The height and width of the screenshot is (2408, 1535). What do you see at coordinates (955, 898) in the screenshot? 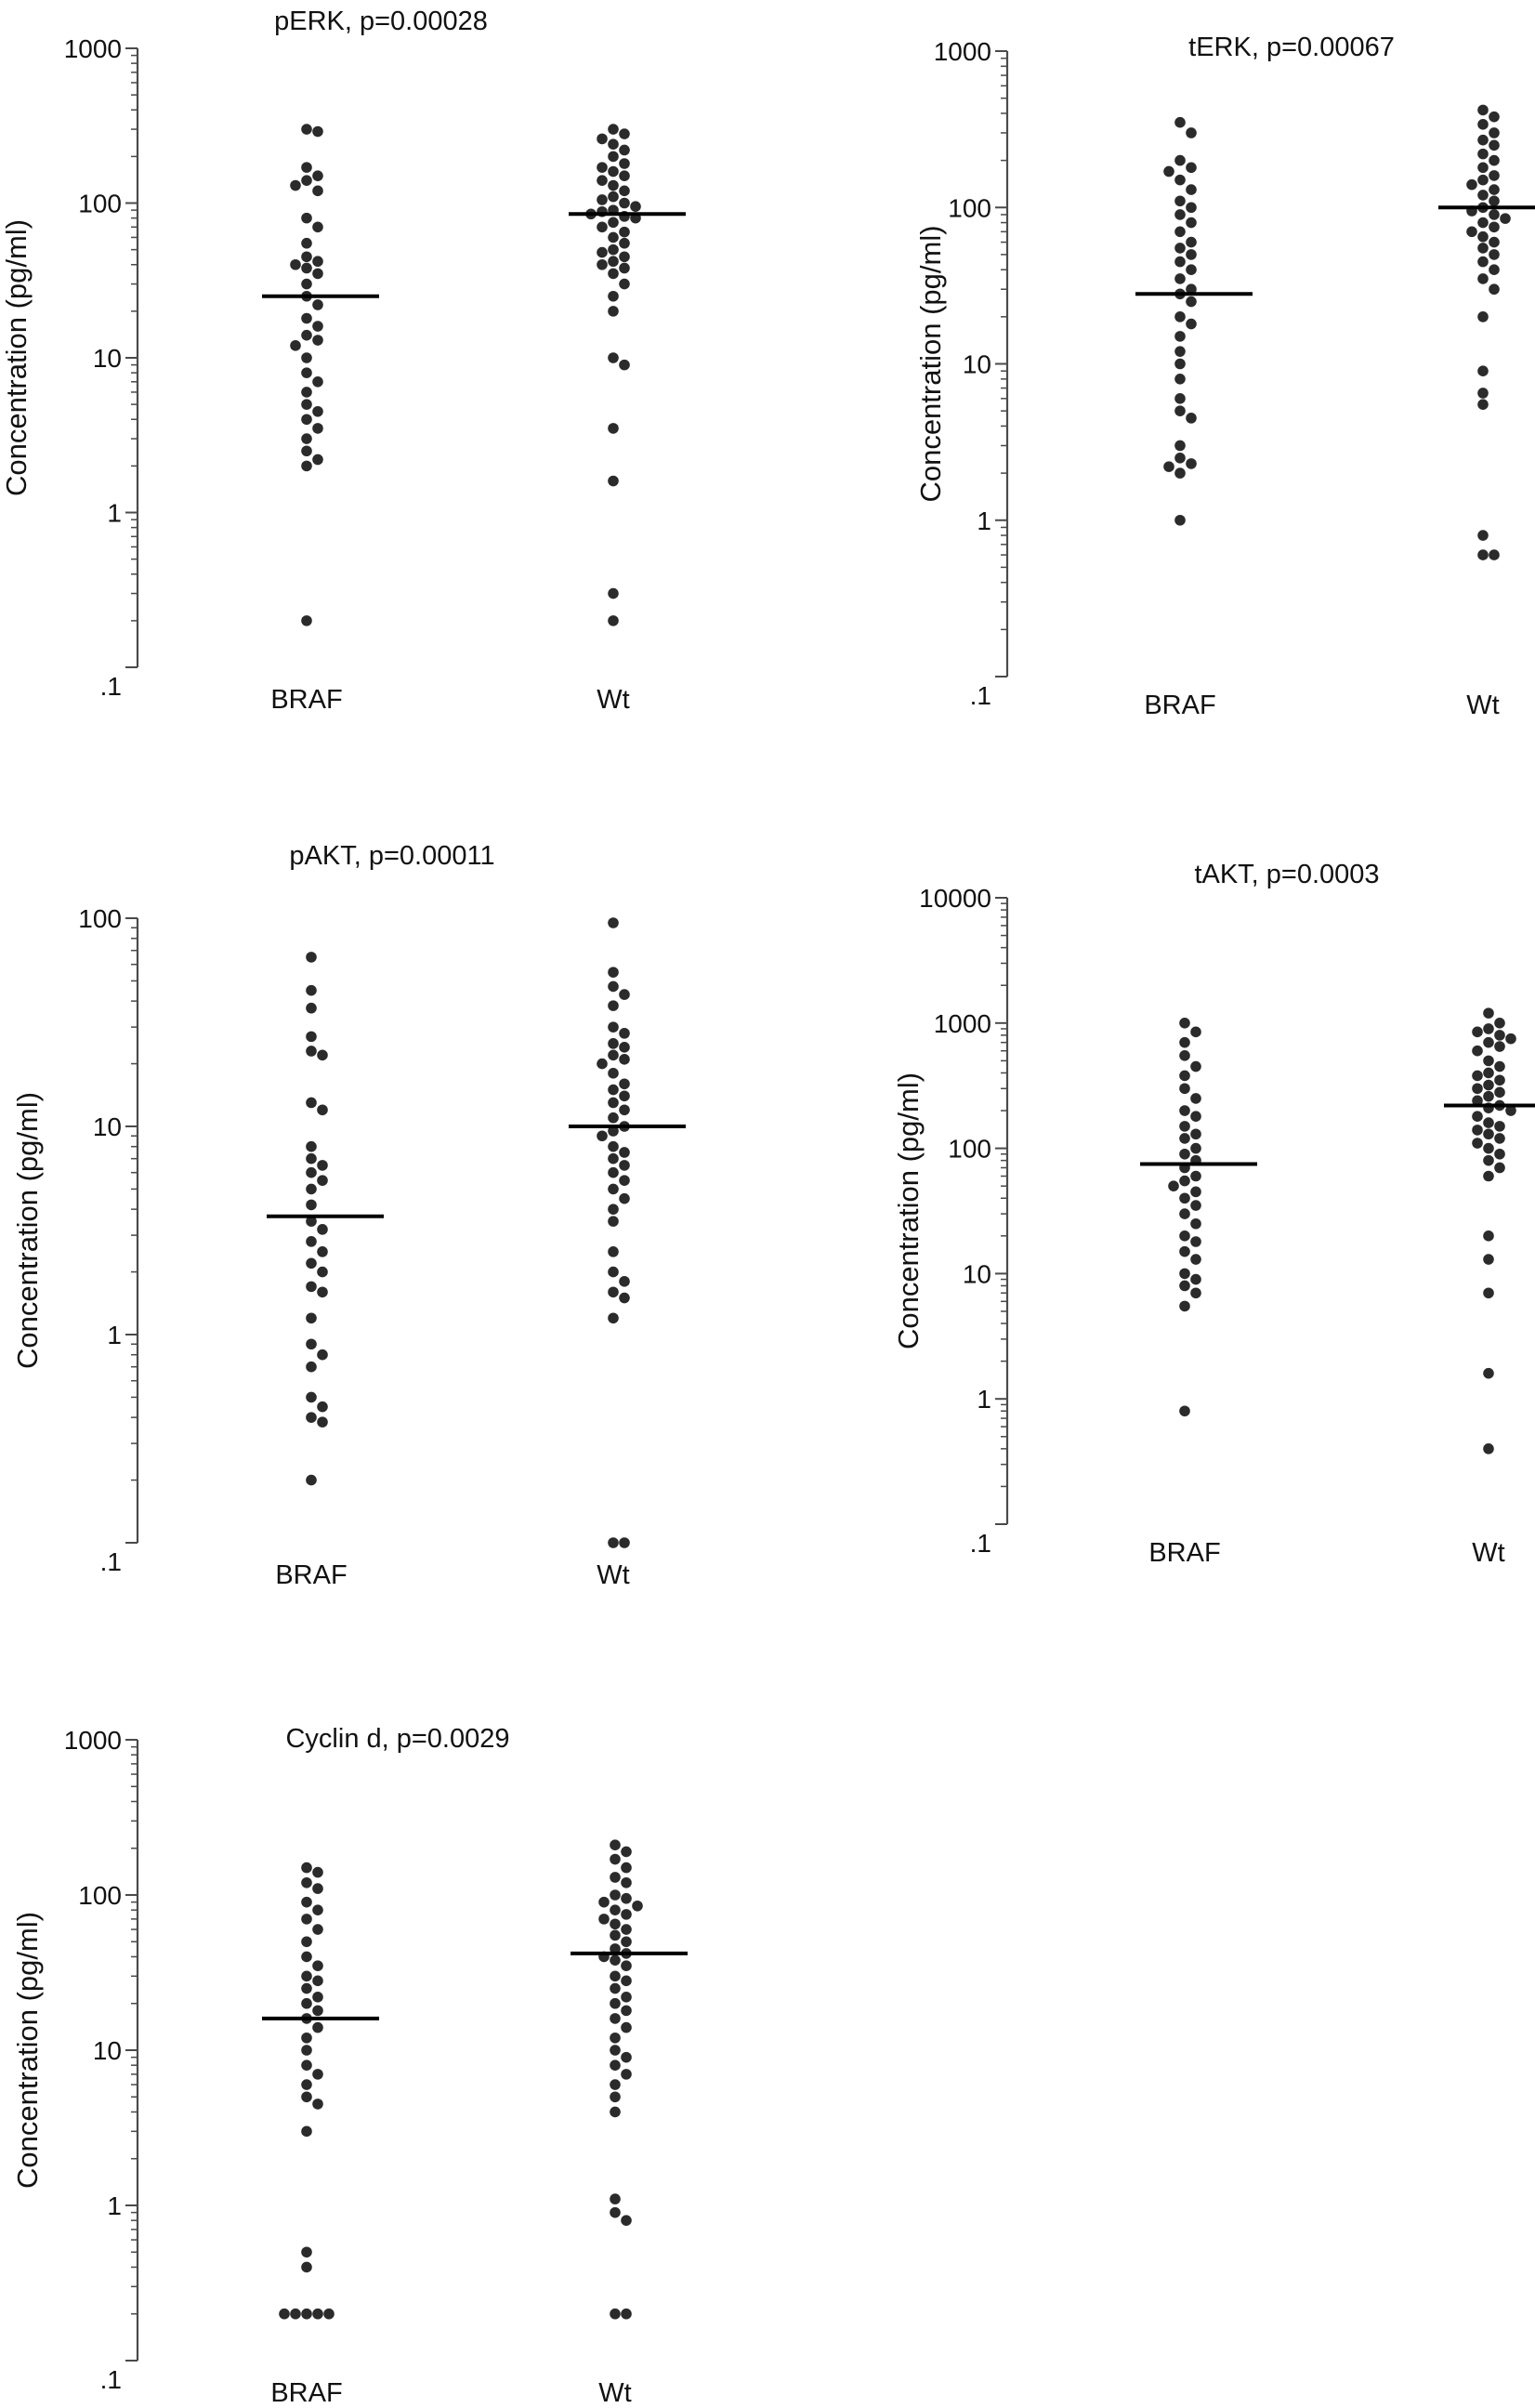
I see `y-tick-label: 10000` at bounding box center [955, 898].